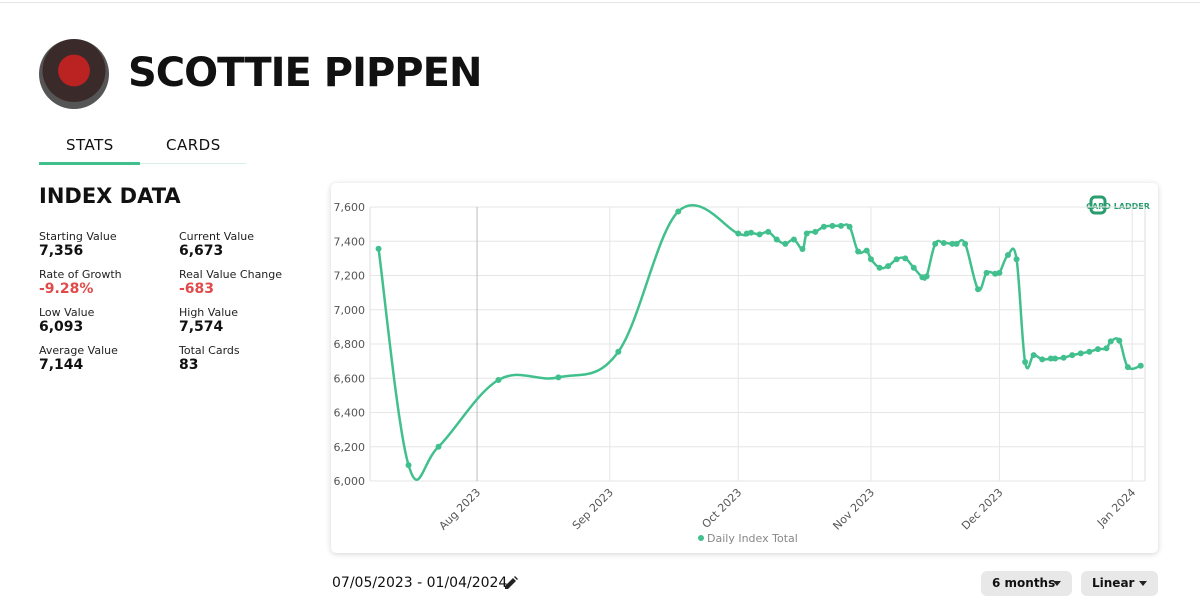  Describe the element at coordinates (201, 327) in the screenshot. I see `stat-value: 7,574` at that location.